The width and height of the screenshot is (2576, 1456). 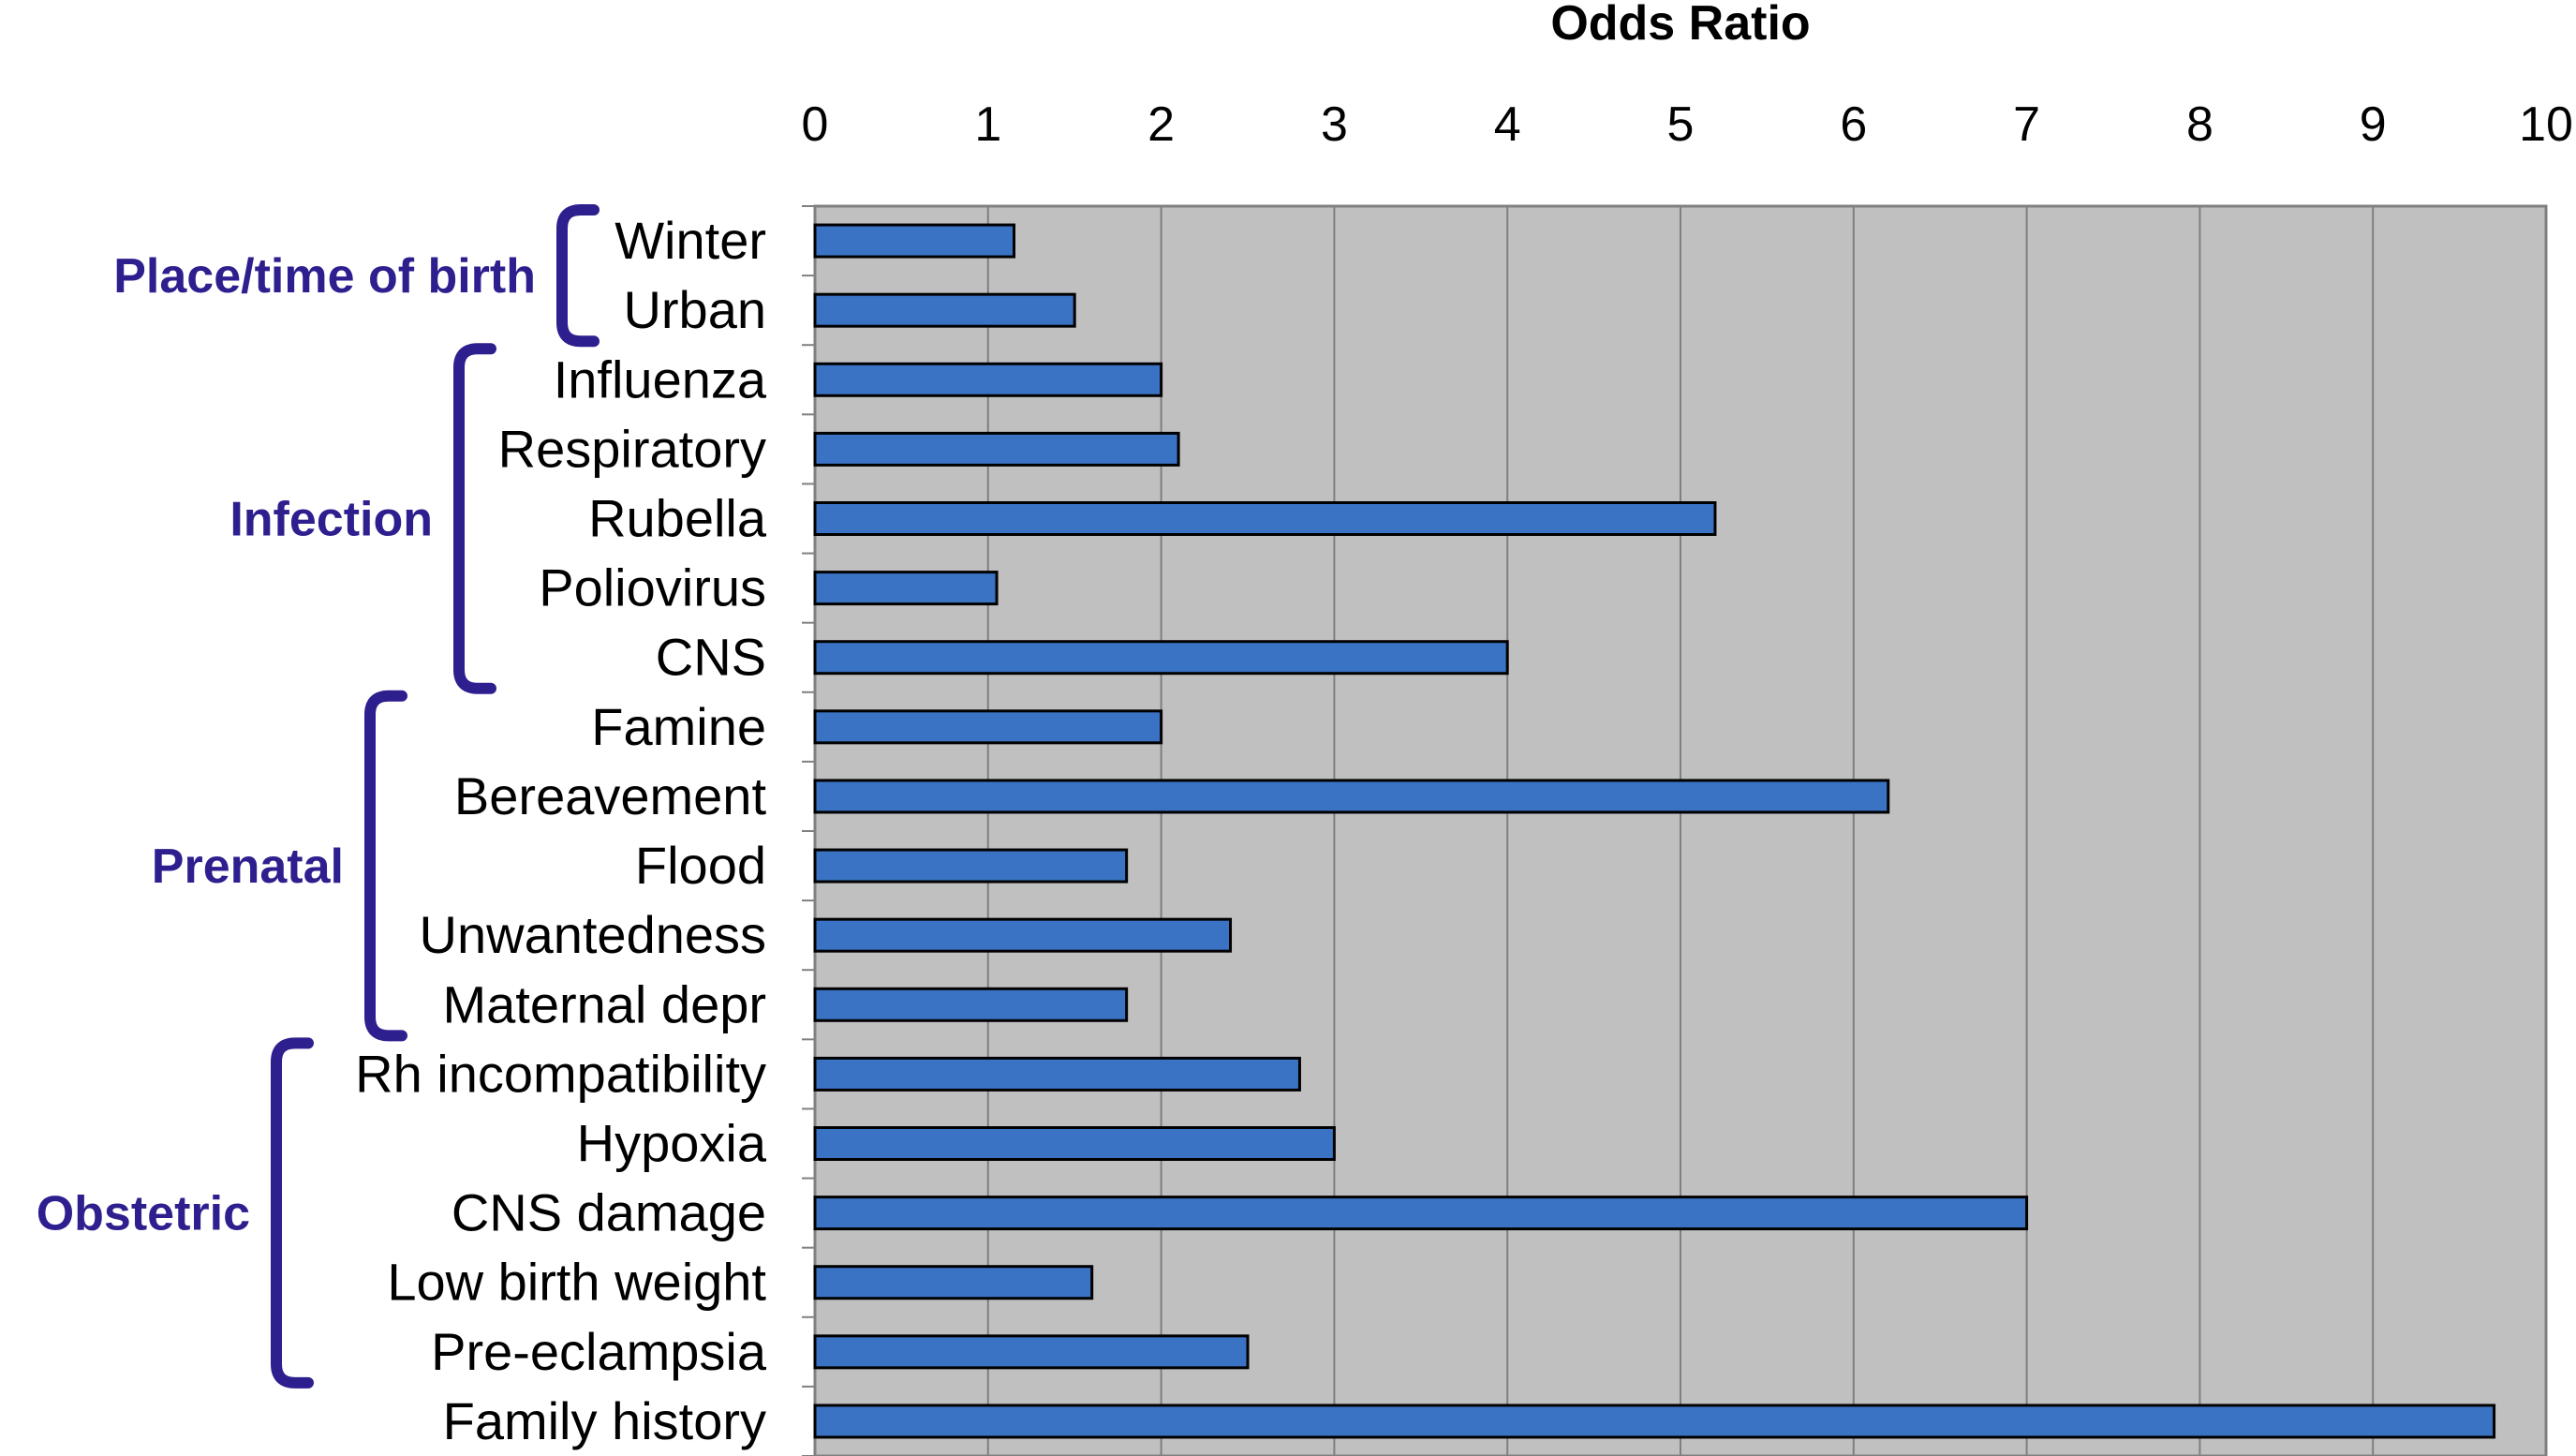 What do you see at coordinates (2199, 124) in the screenshot?
I see `x-tick-label: 8` at bounding box center [2199, 124].